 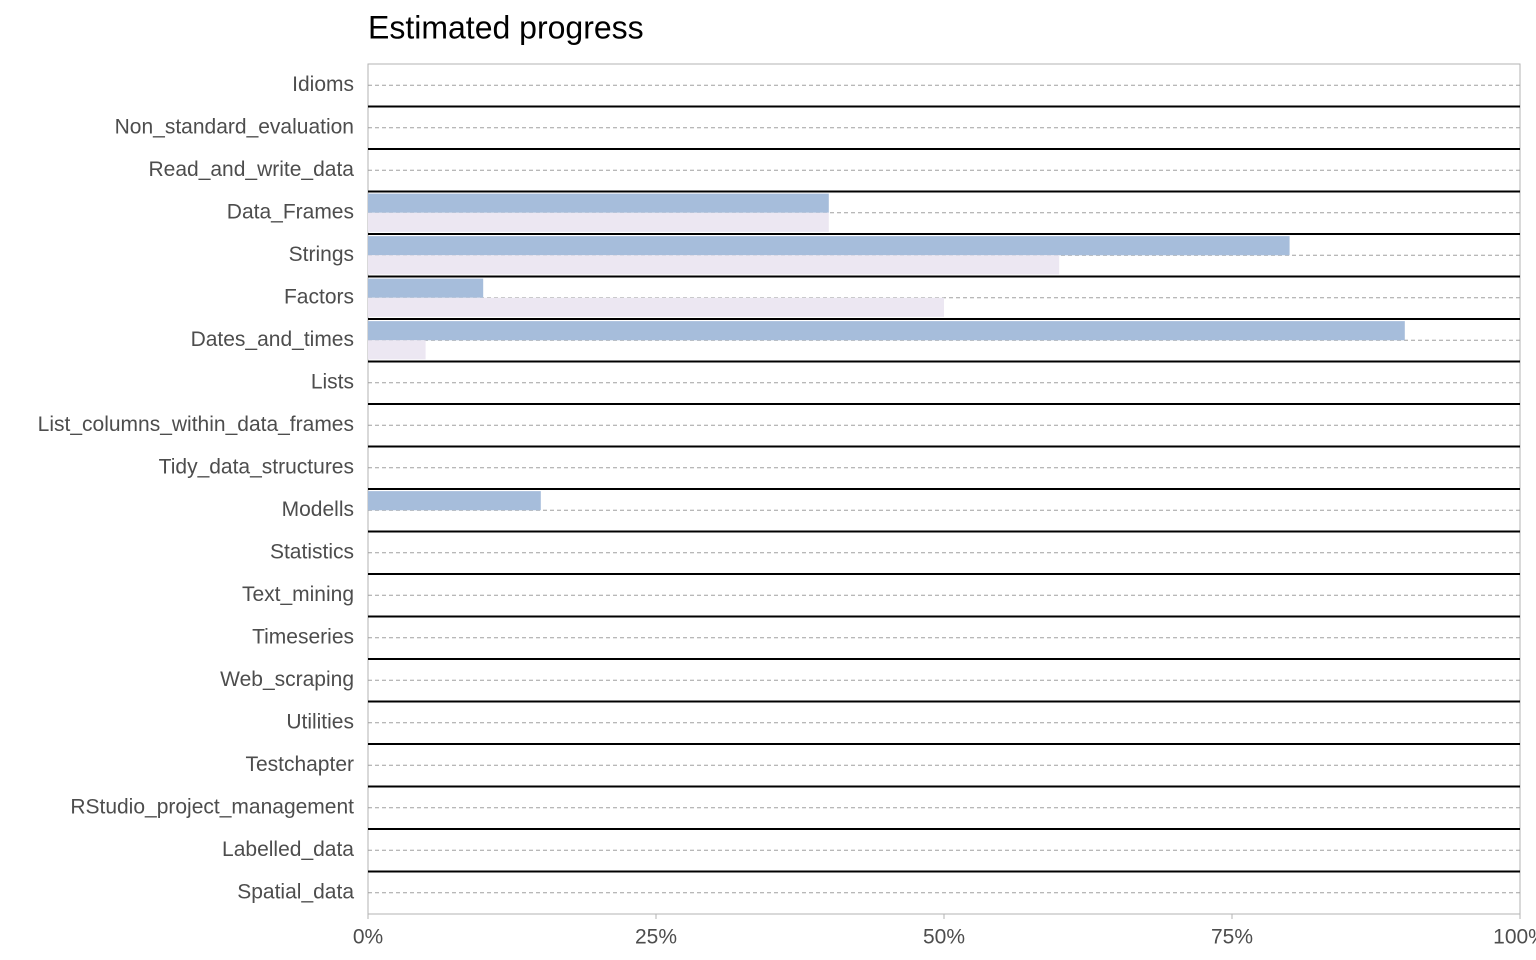 What do you see at coordinates (332, 381) in the screenshot?
I see `y-tick-label: Lists` at bounding box center [332, 381].